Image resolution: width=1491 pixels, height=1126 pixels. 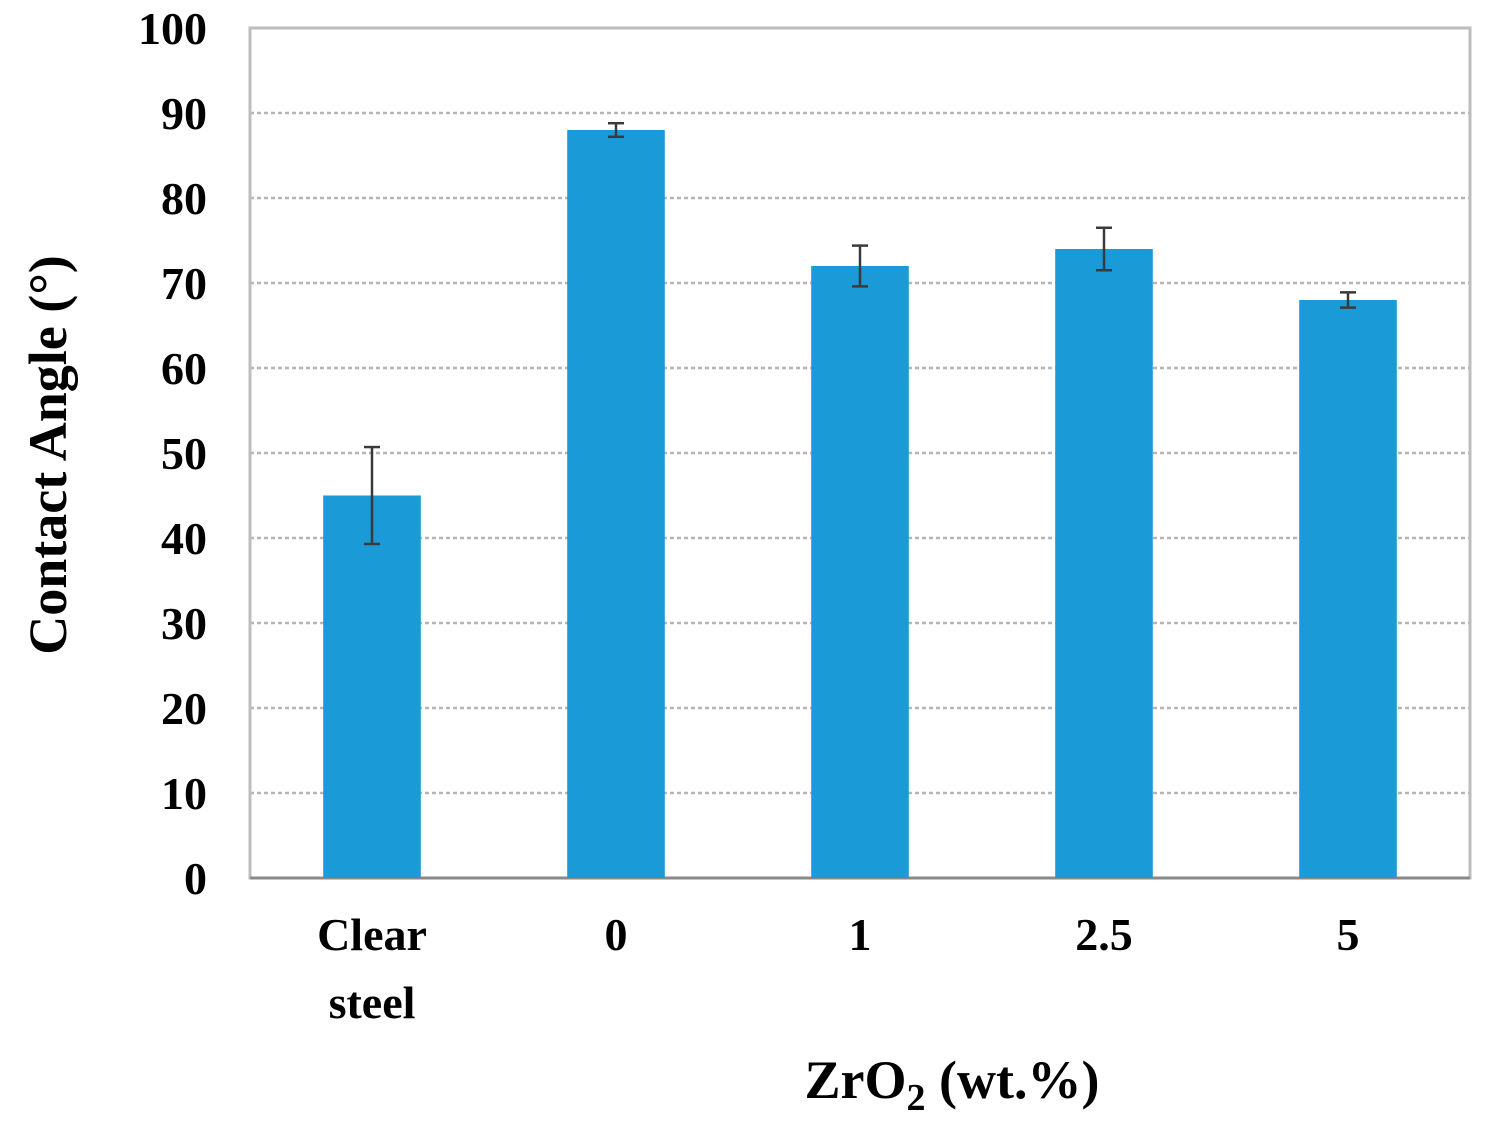 What do you see at coordinates (184, 368) in the screenshot?
I see `y-tick-label-6: 60` at bounding box center [184, 368].